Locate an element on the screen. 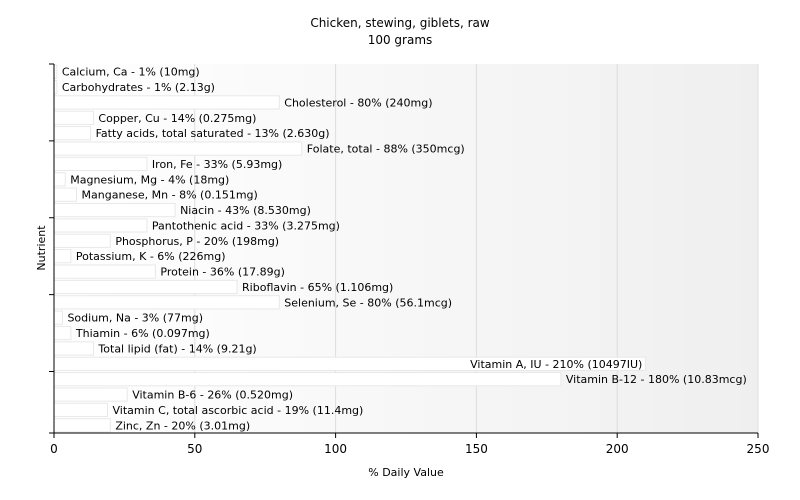 This screenshot has width=800, height=500. bar-label: Calcium, Ca - 1% (10mg) is located at coordinates (131, 72).